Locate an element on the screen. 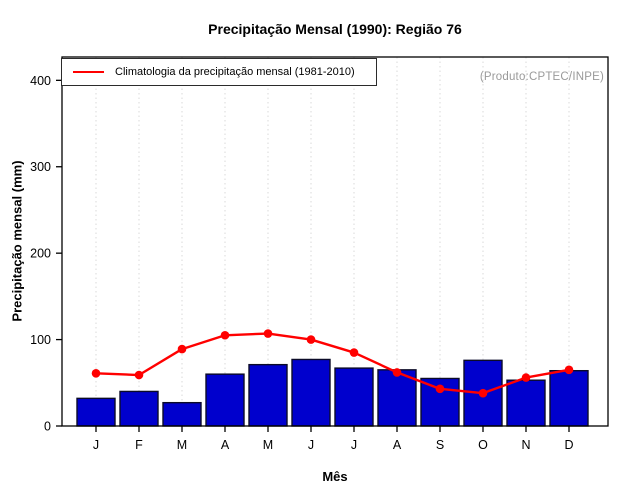 This screenshot has height=500, width=640. y-tick-label: 0 is located at coordinates (47, 427).